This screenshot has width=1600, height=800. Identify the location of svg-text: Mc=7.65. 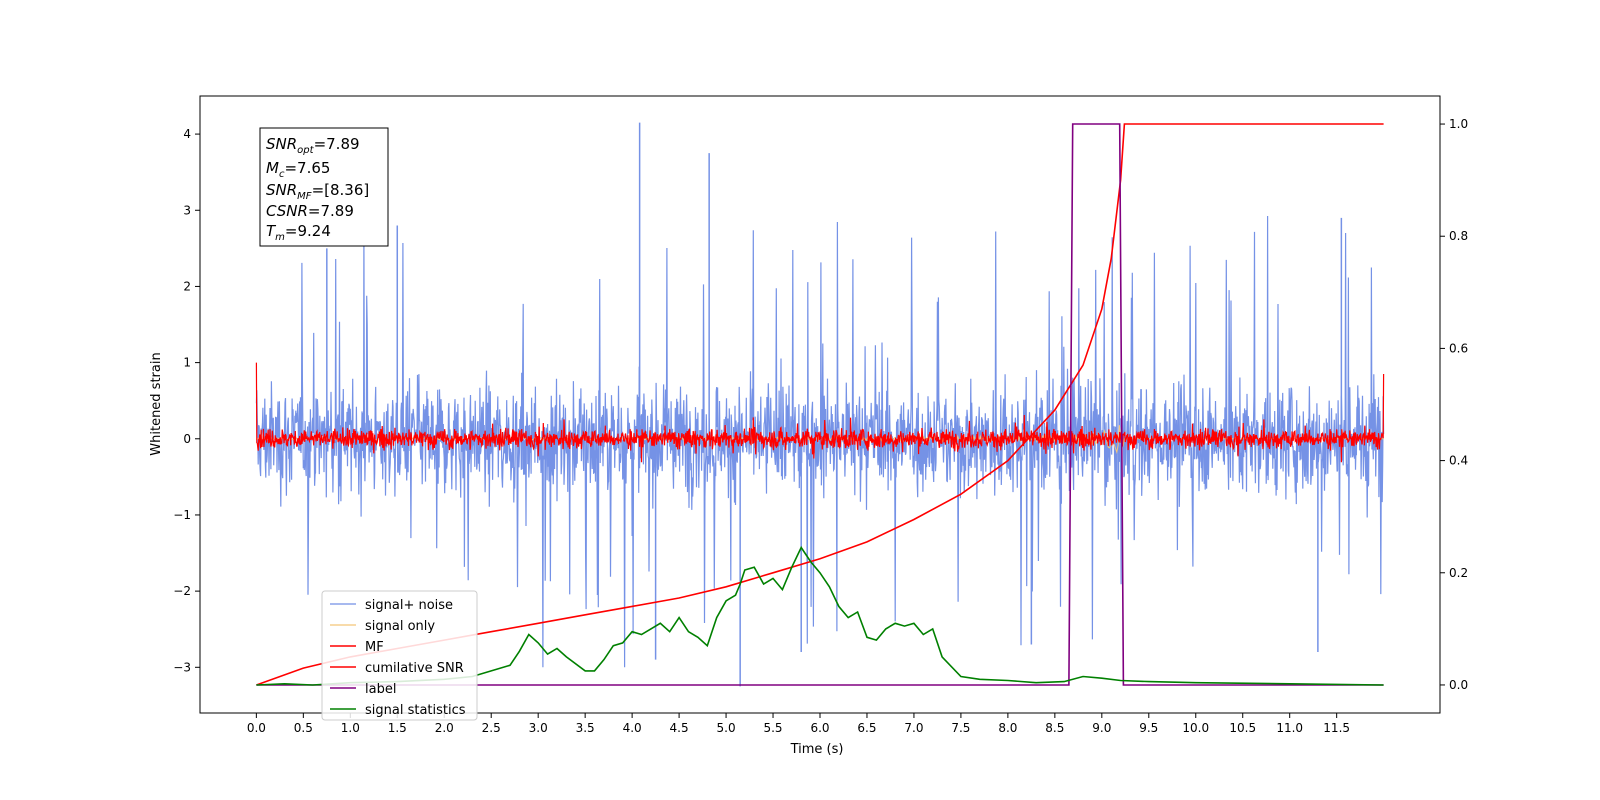
(298, 169).